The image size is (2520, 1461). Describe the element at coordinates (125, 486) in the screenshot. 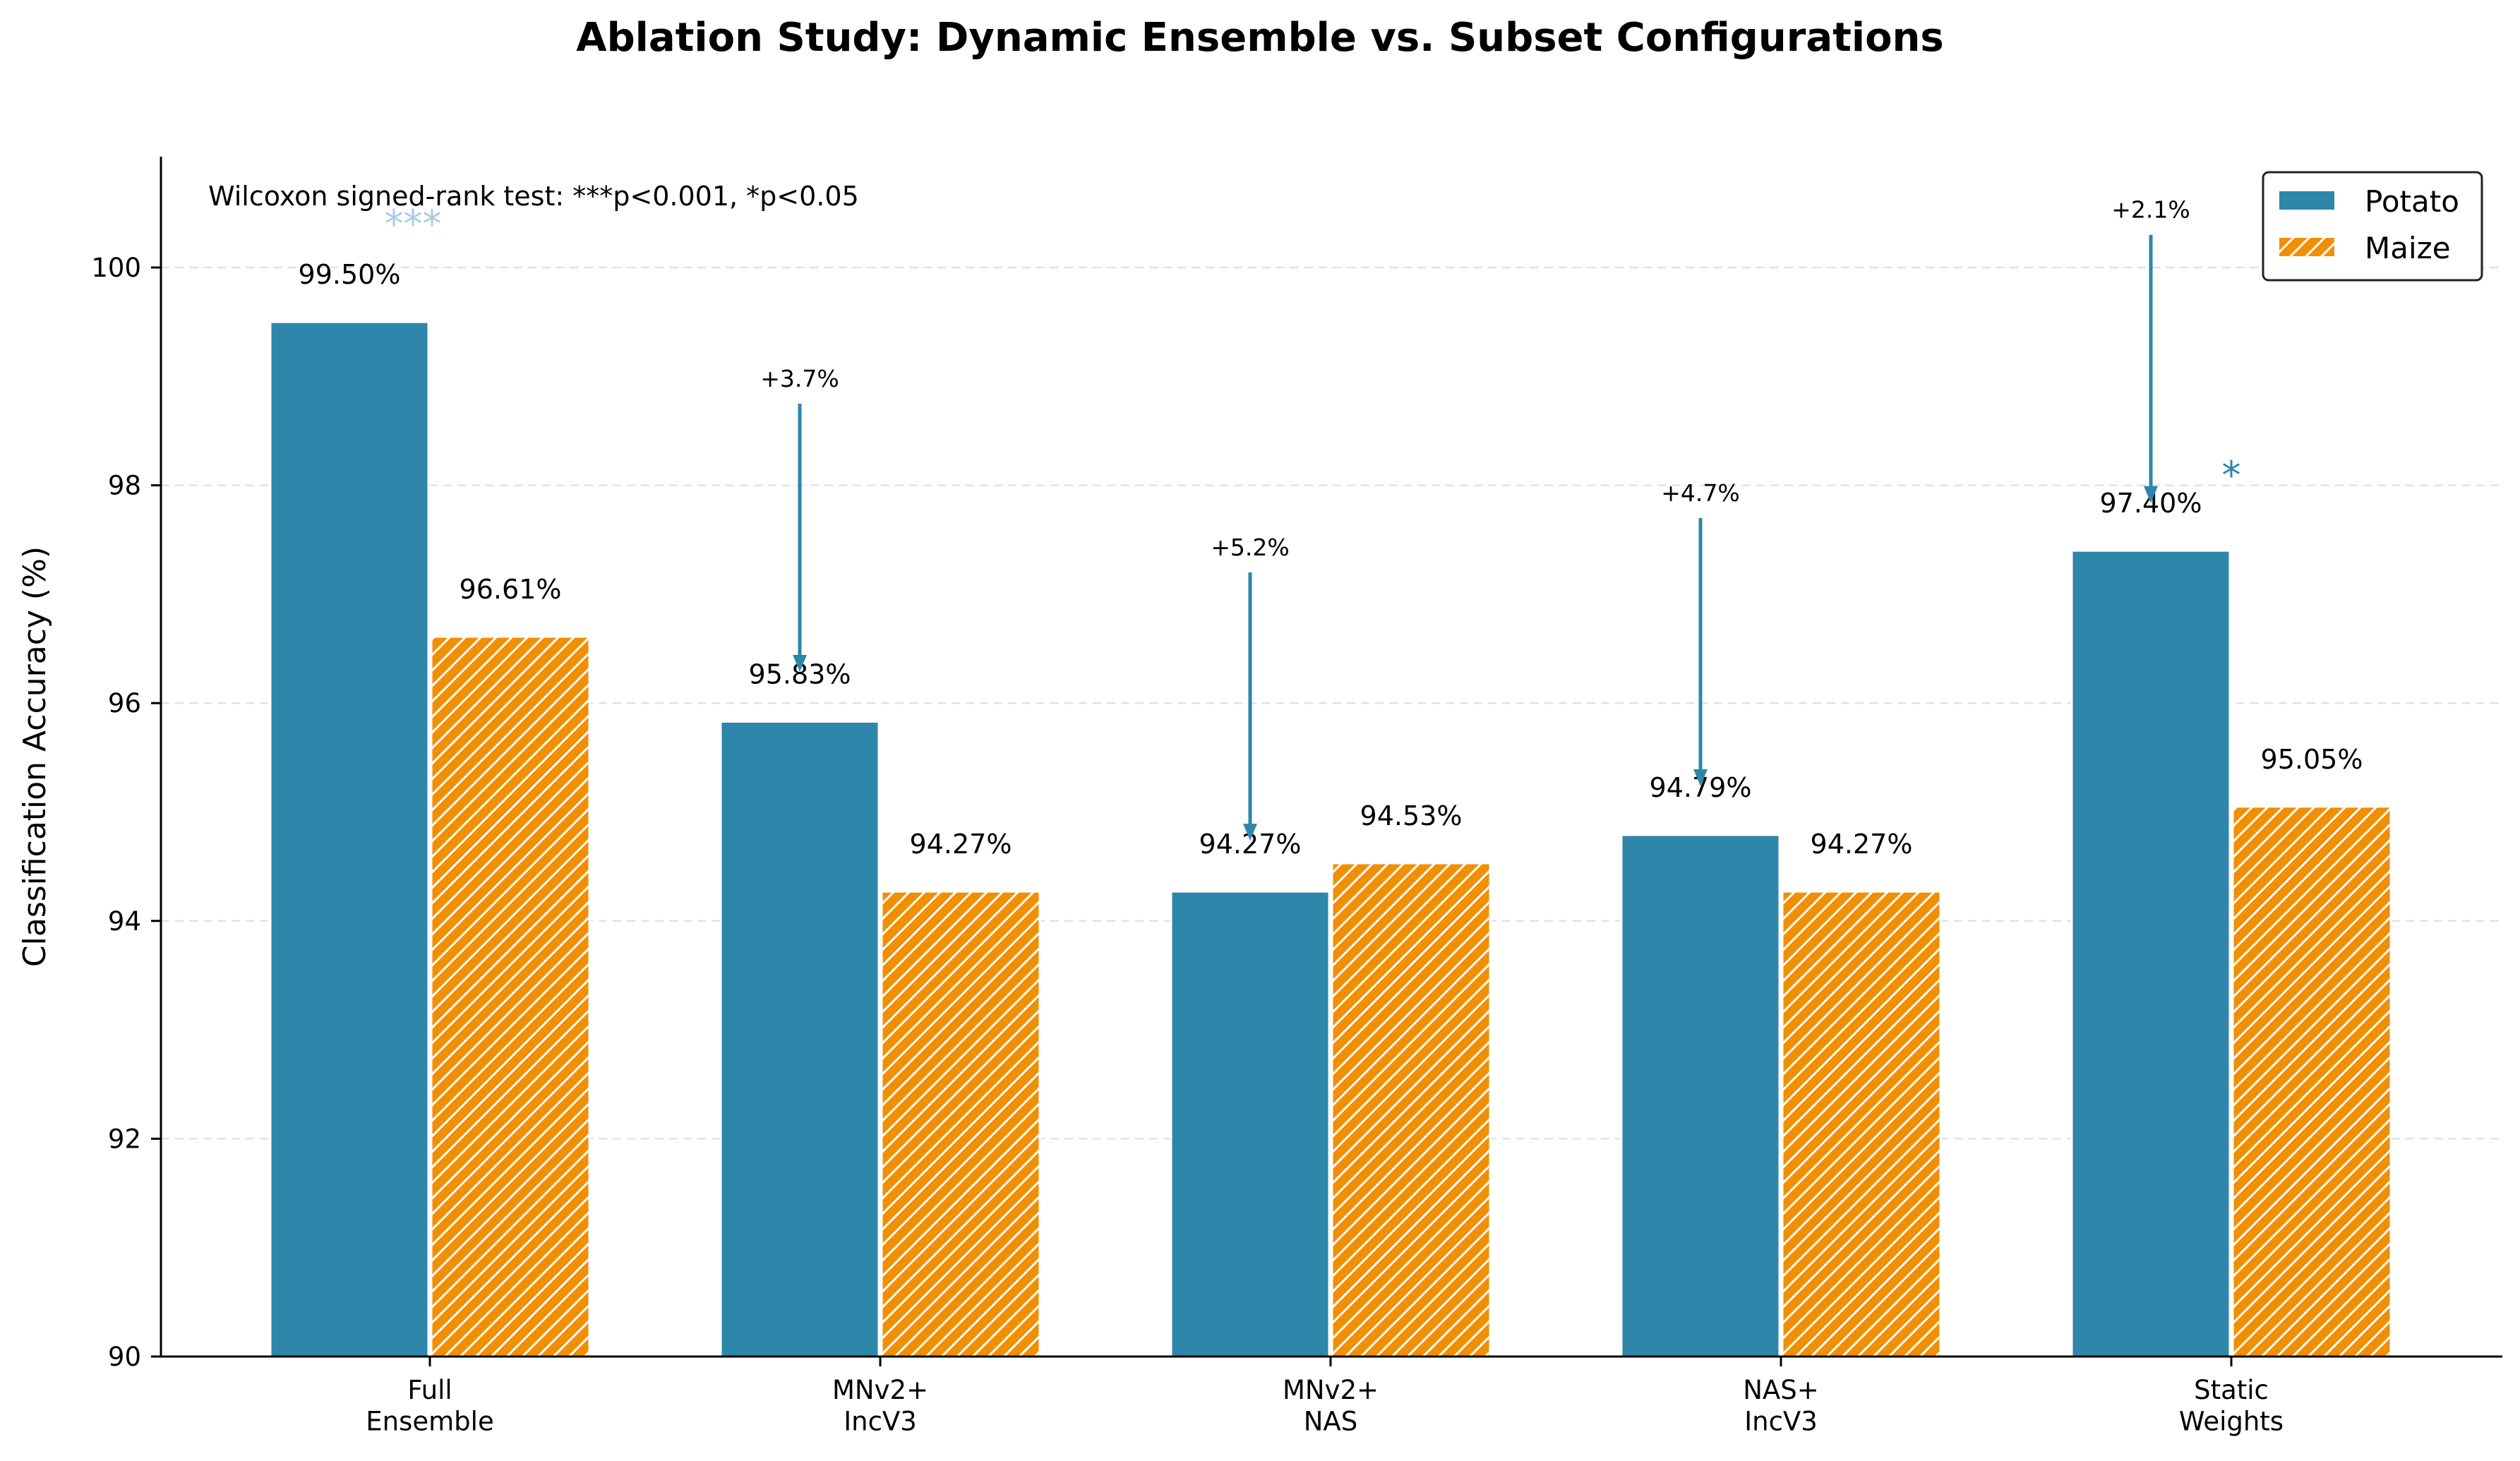

I see `y-tick-label: 98` at that location.